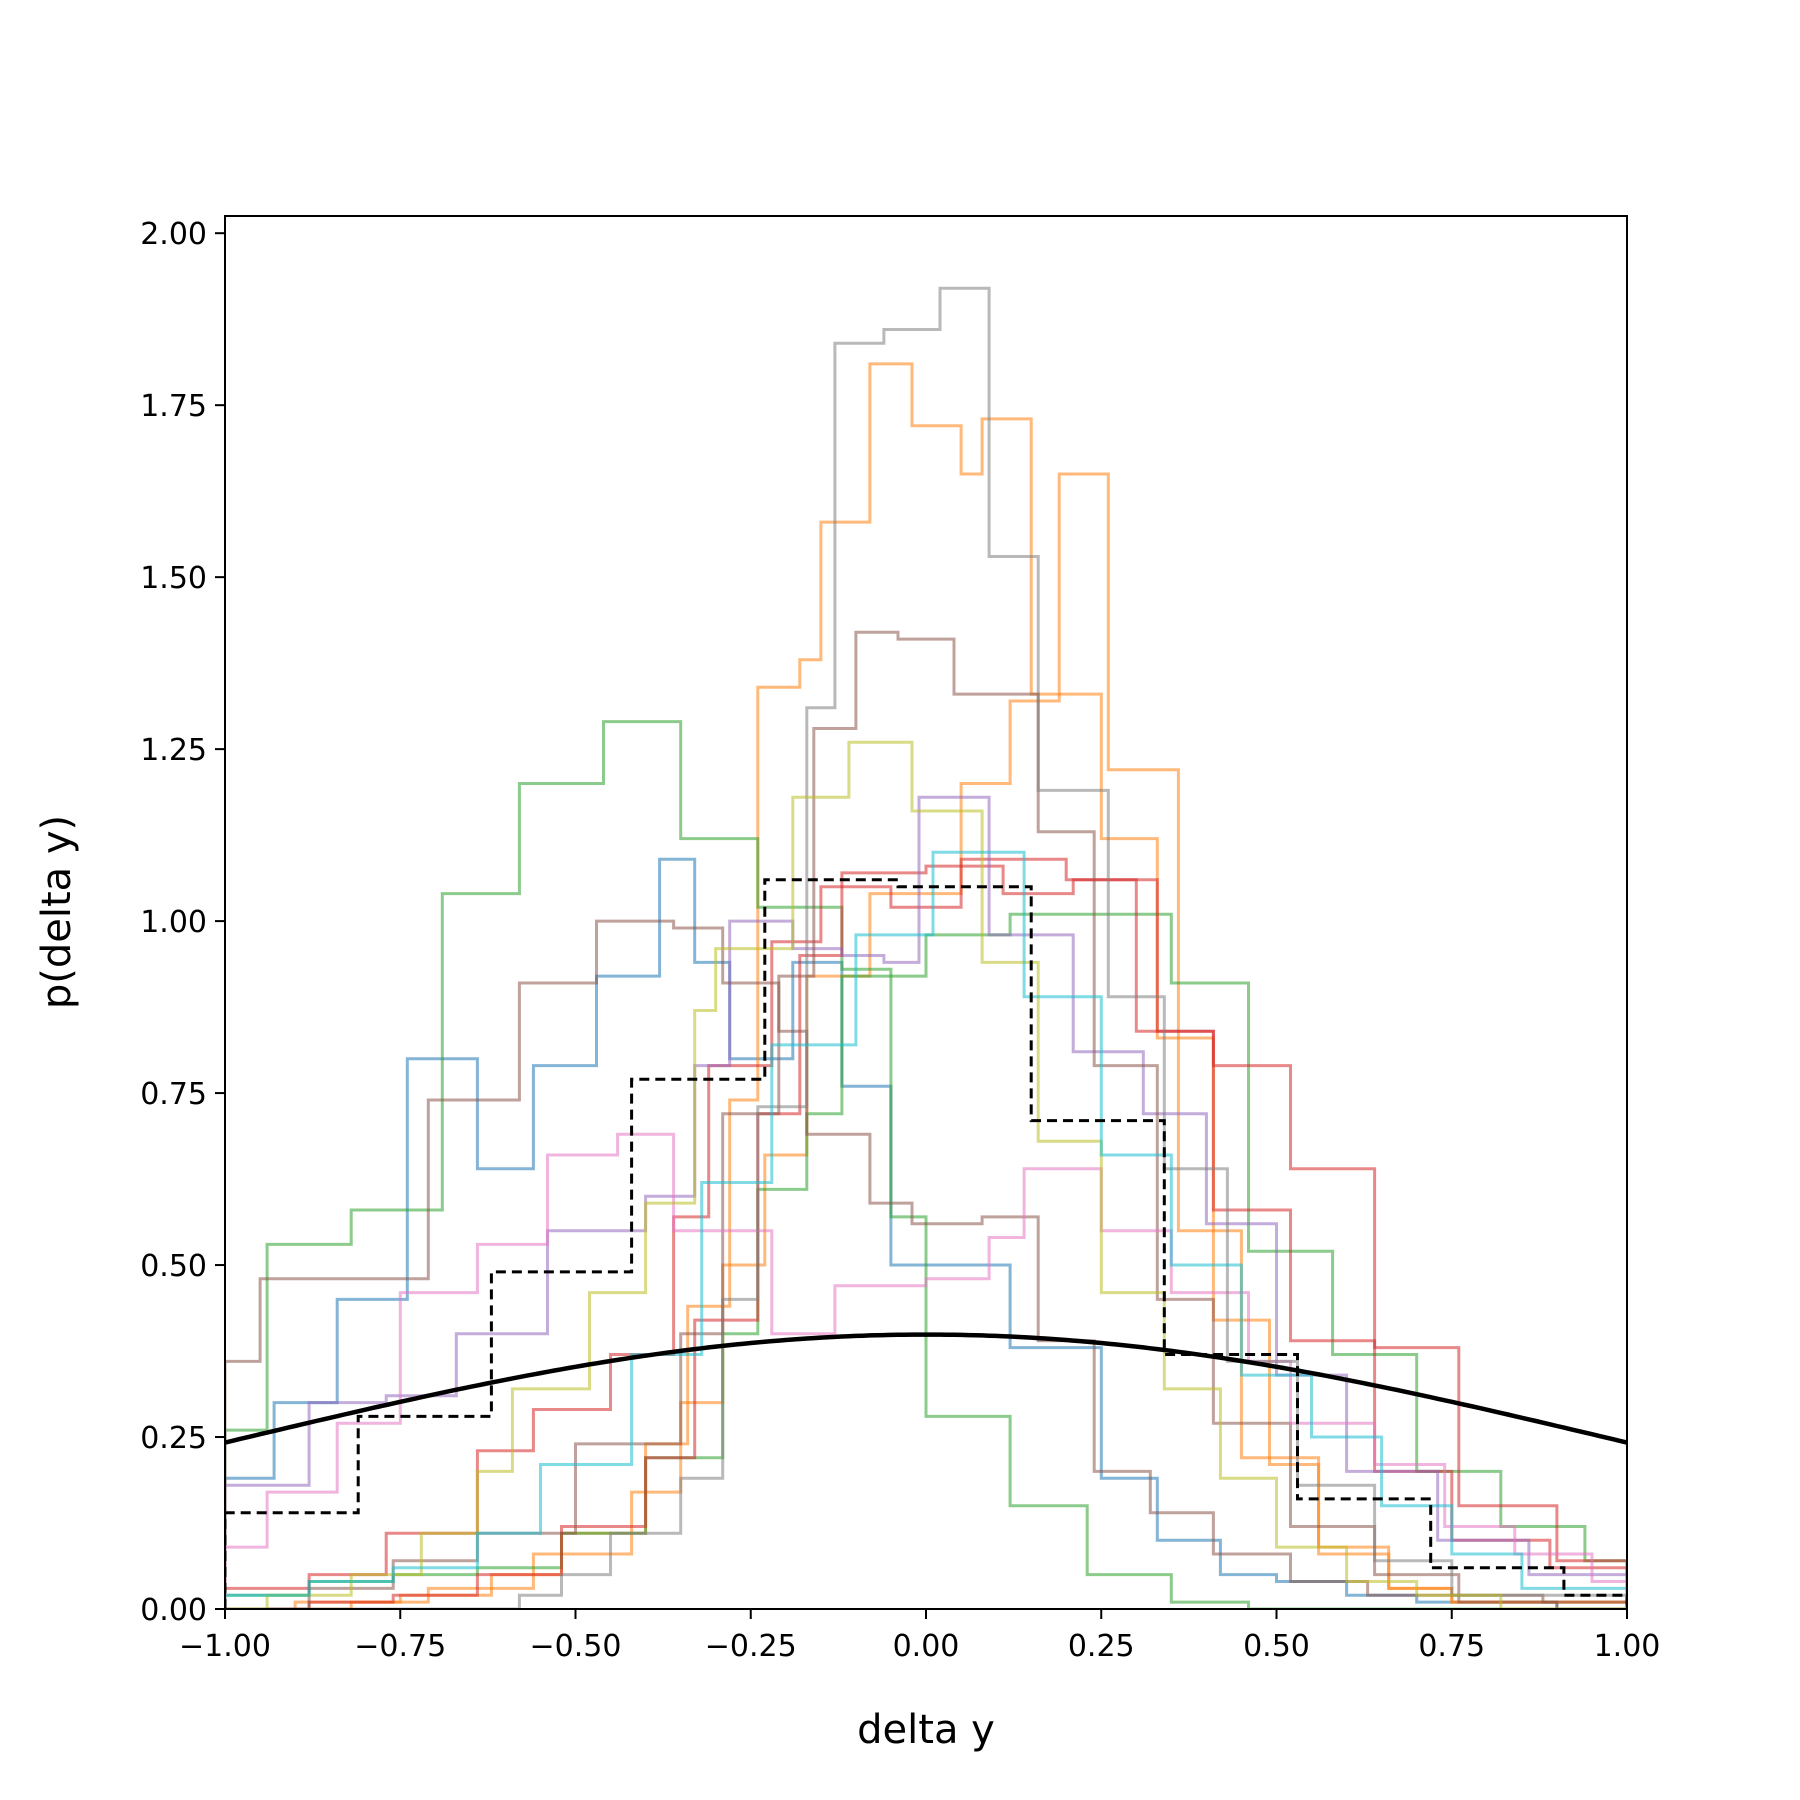  What do you see at coordinates (926, 1730) in the screenshot?
I see `x-axis-label: delta y` at bounding box center [926, 1730].